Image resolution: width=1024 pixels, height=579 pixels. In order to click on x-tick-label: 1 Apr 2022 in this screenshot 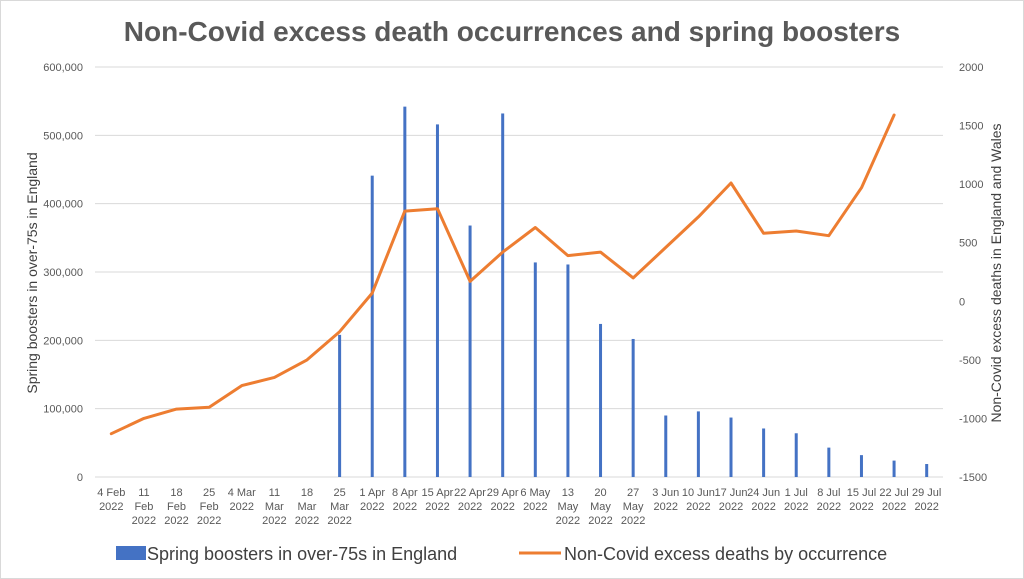, I will do `click(372, 500)`.